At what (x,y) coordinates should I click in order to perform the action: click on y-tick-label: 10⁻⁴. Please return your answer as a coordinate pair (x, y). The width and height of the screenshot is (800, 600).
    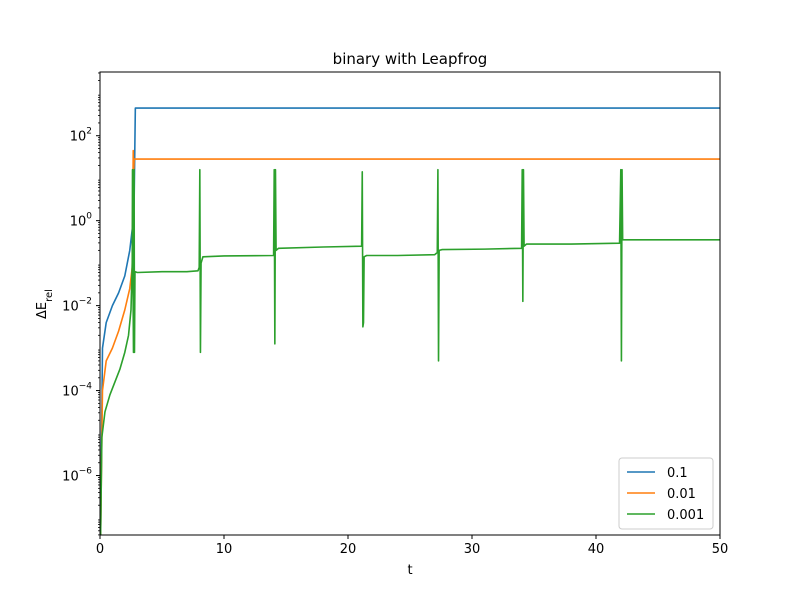
    Looking at the image, I should click on (77, 391).